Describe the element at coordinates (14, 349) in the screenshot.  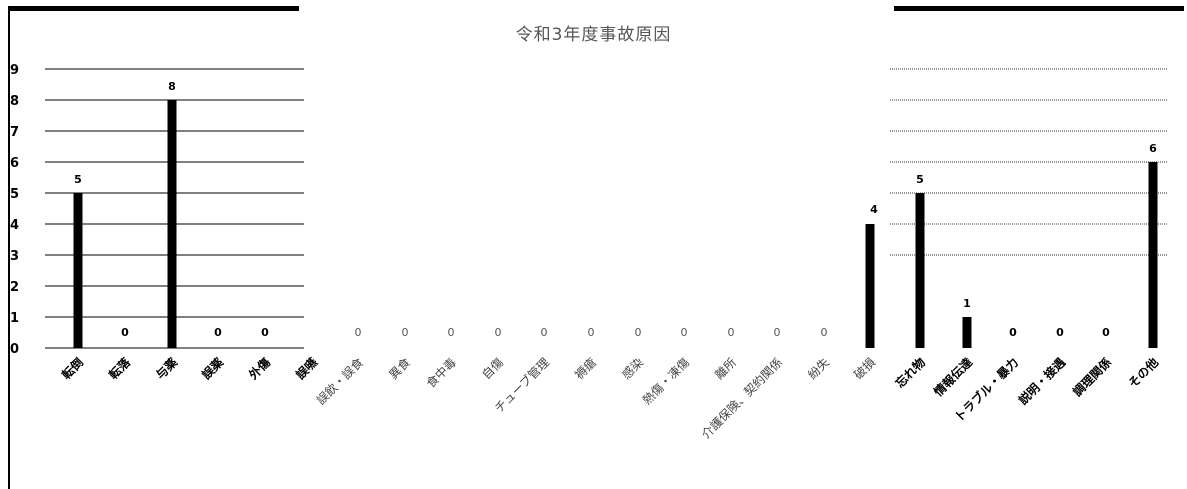
I see `y-tick-label-0: 0` at that location.